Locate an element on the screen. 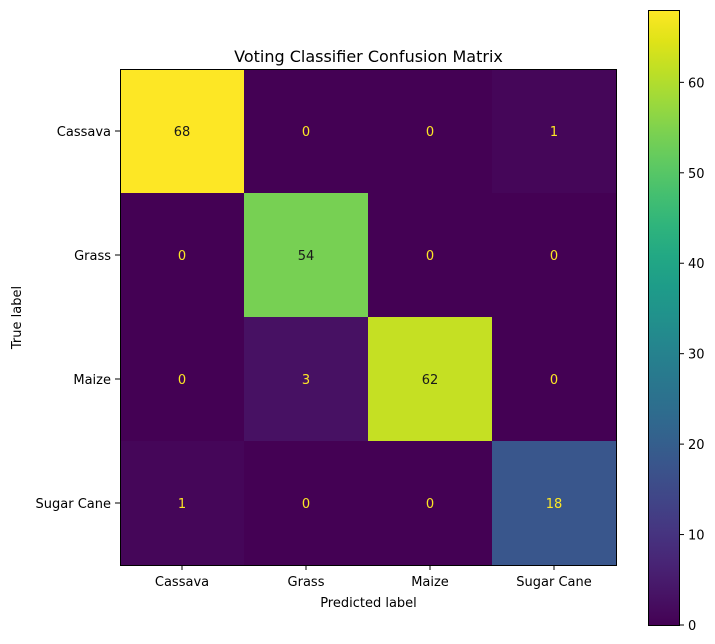  y-tick-label: Sugar Cane is located at coordinates (73, 504).